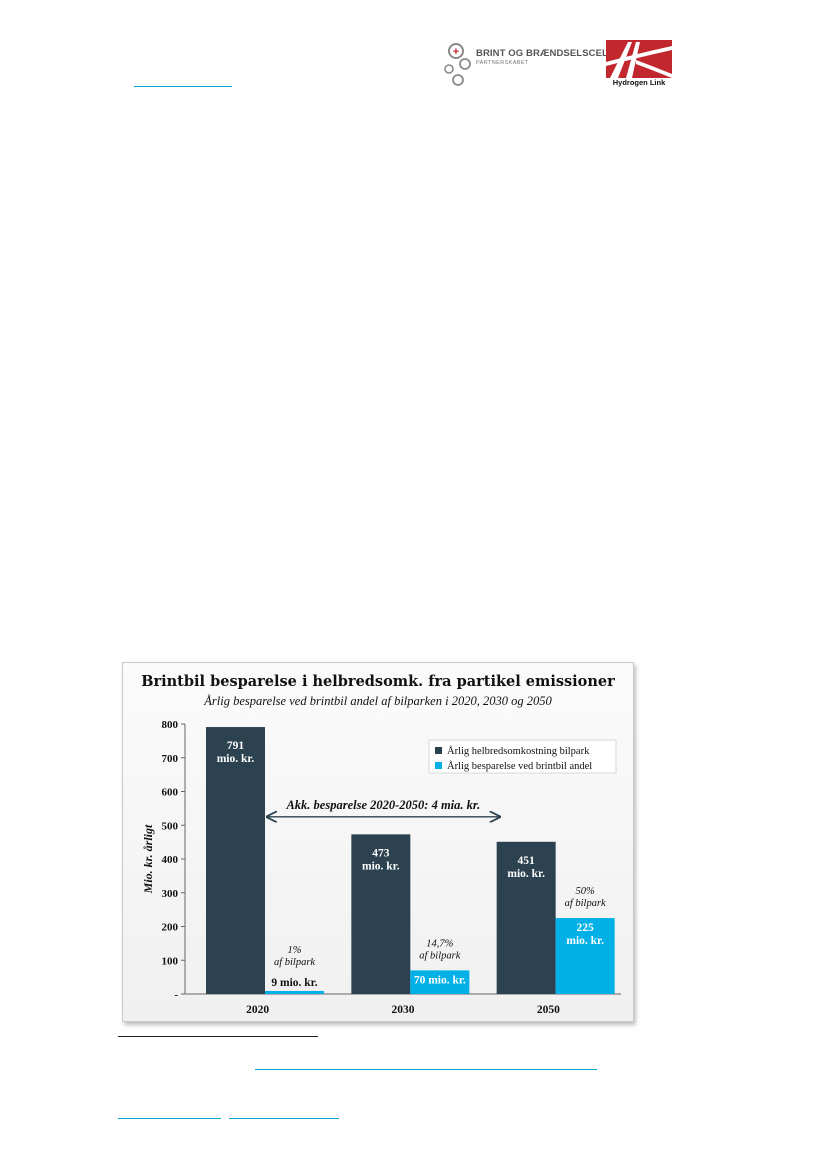 The height and width of the screenshot is (1169, 827). Describe the element at coordinates (585, 903) in the screenshot. I see `share-label-2050: af bilpark` at that location.